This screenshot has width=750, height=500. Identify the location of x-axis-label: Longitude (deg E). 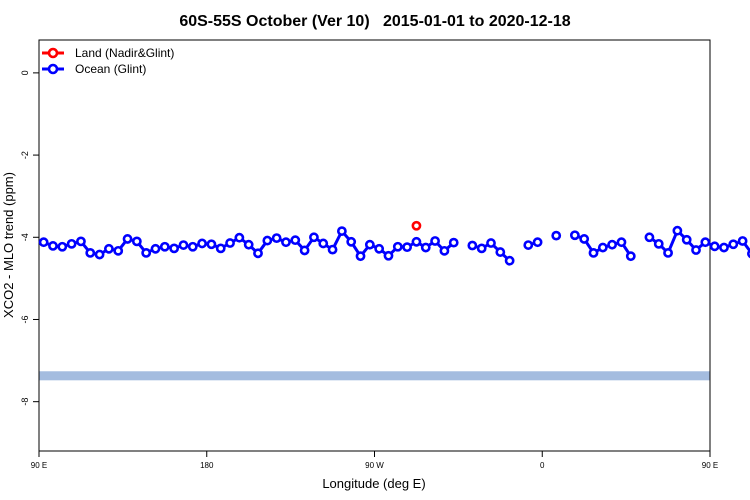
(373, 483).